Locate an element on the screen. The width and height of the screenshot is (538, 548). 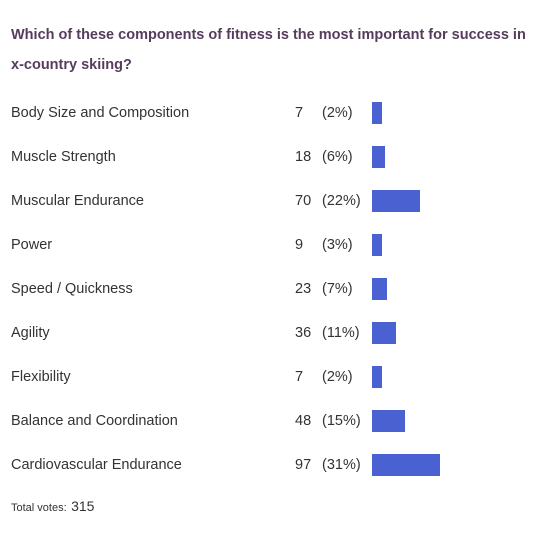
answer-label: Balance and Coordination is located at coordinates (94, 421).